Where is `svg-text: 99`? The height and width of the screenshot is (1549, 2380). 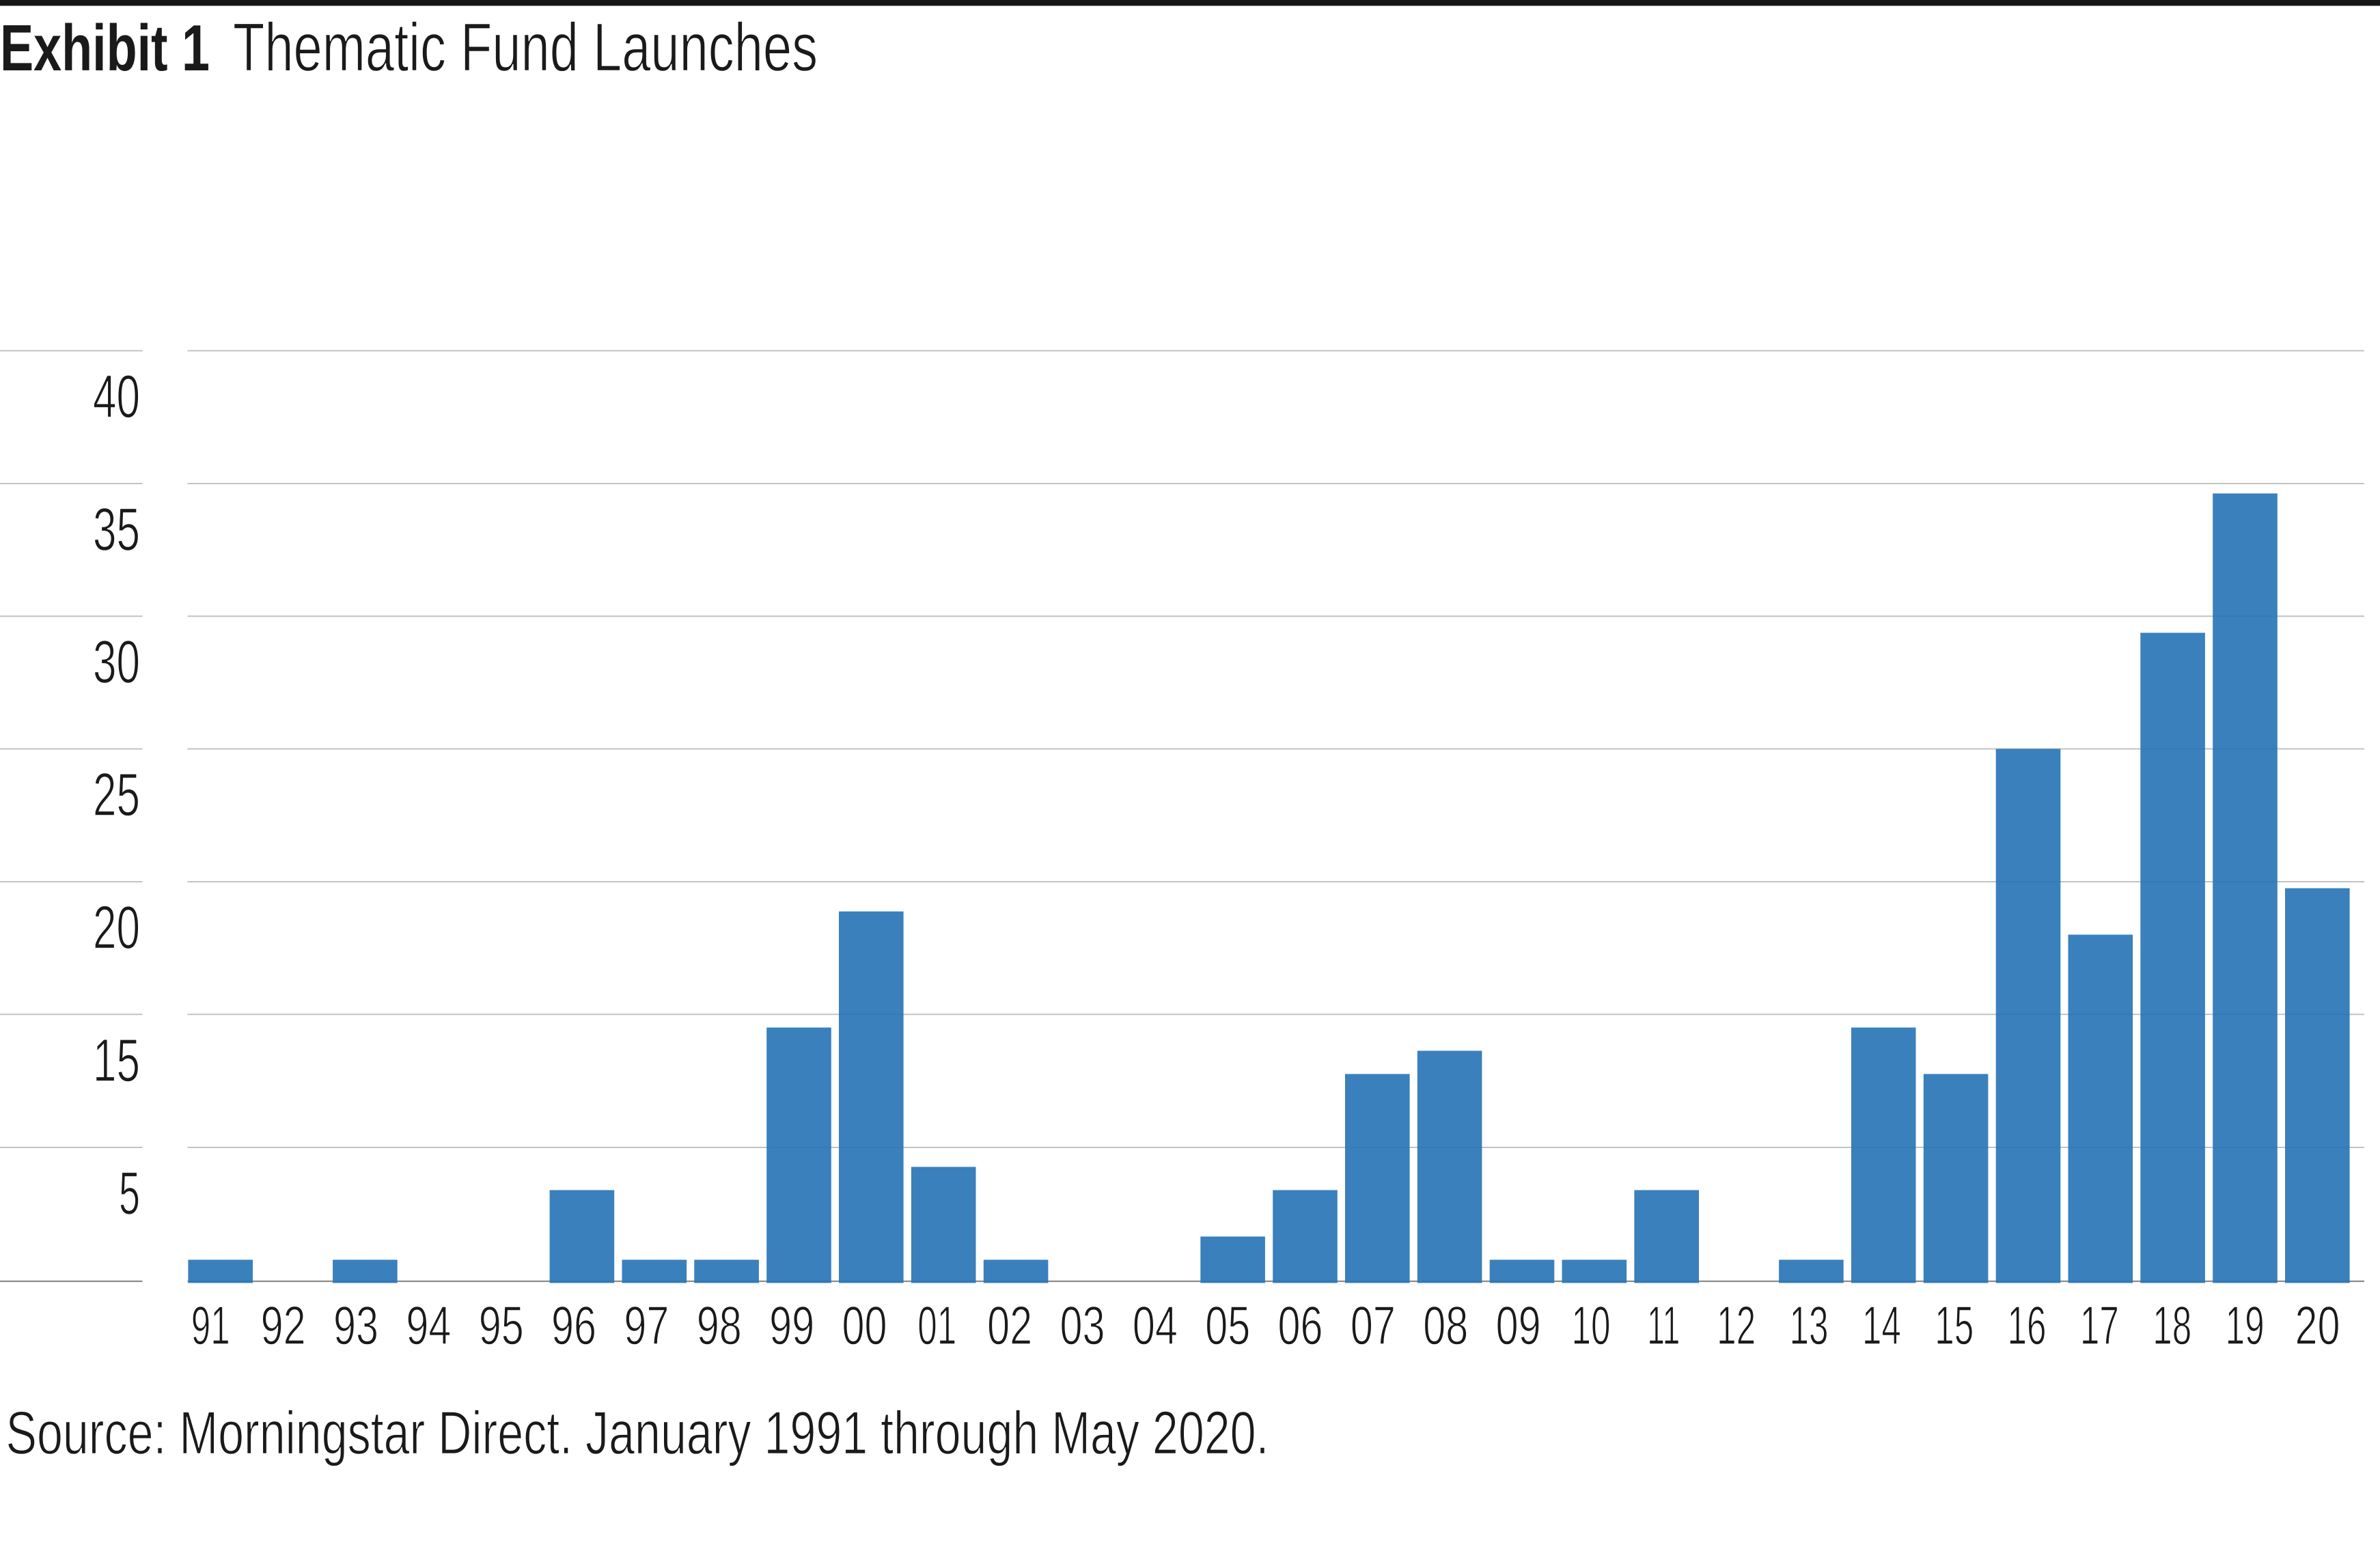 svg-text: 99 is located at coordinates (791, 1325).